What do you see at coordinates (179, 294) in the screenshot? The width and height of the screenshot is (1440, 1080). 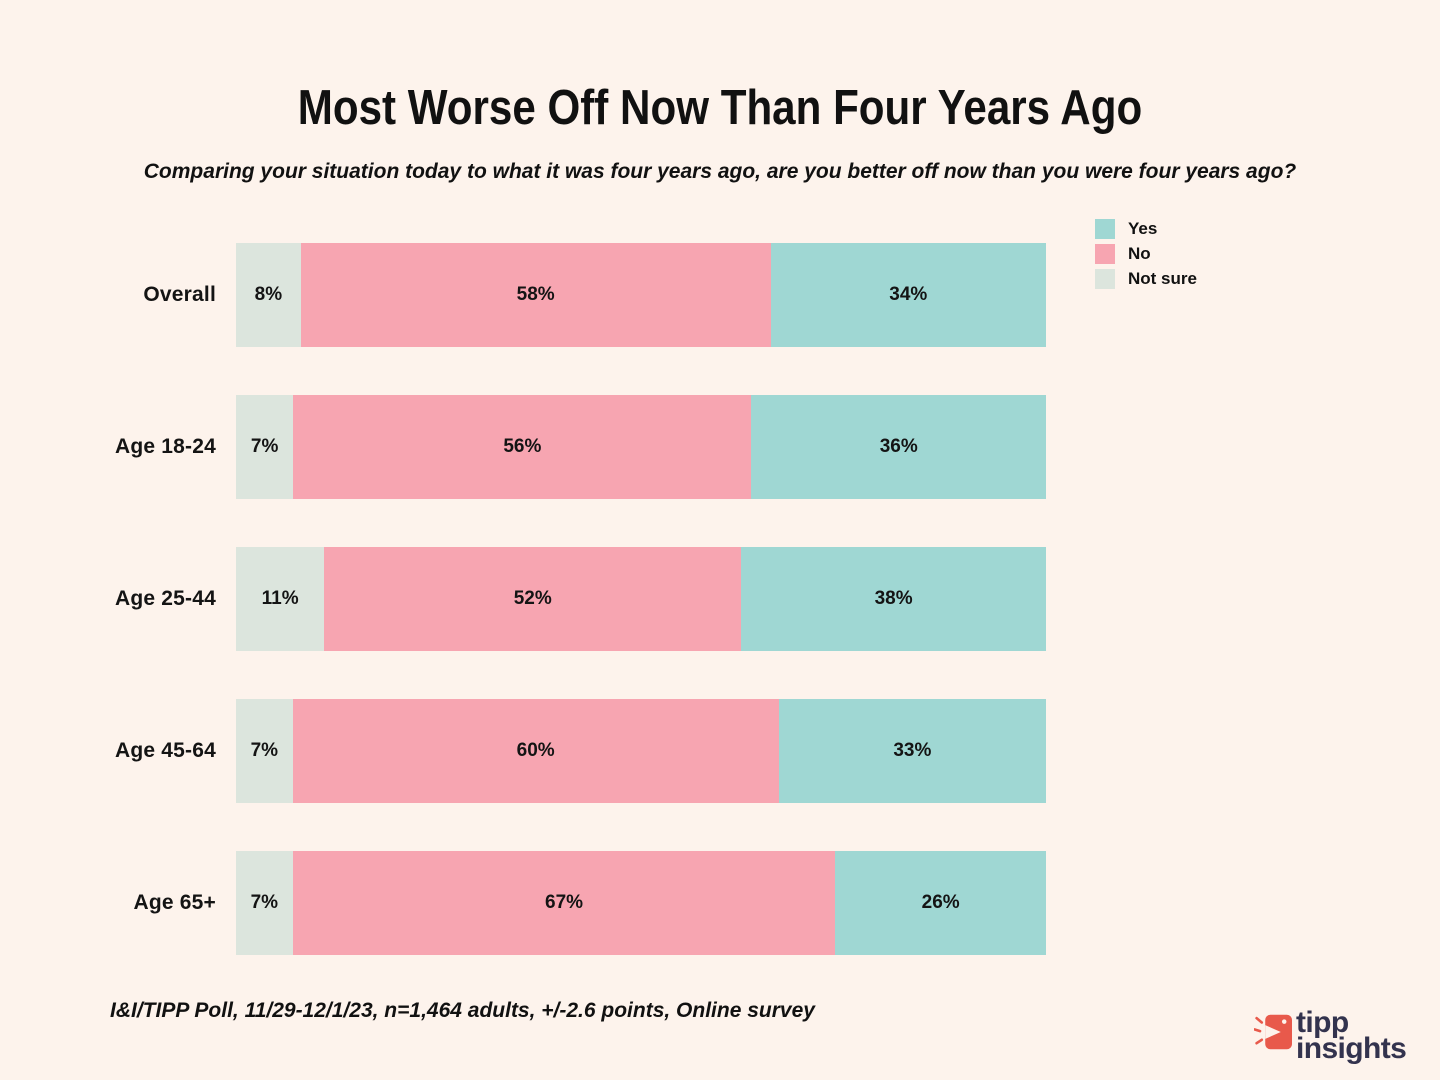 I see `category-label: Overall` at bounding box center [179, 294].